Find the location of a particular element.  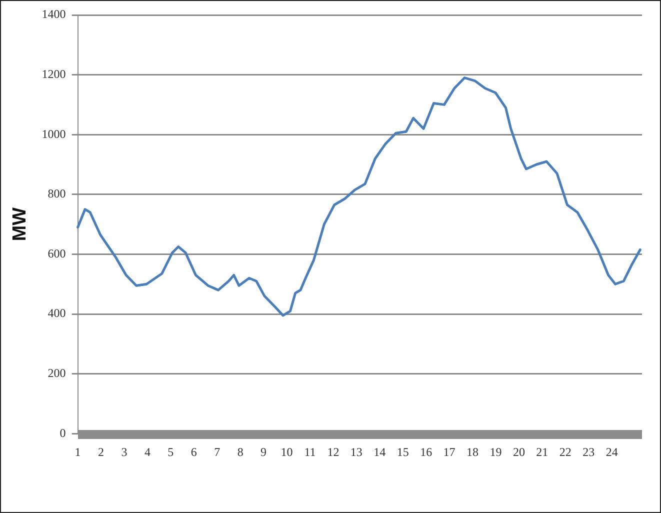

x-tick-label: 15 is located at coordinates (402, 451).